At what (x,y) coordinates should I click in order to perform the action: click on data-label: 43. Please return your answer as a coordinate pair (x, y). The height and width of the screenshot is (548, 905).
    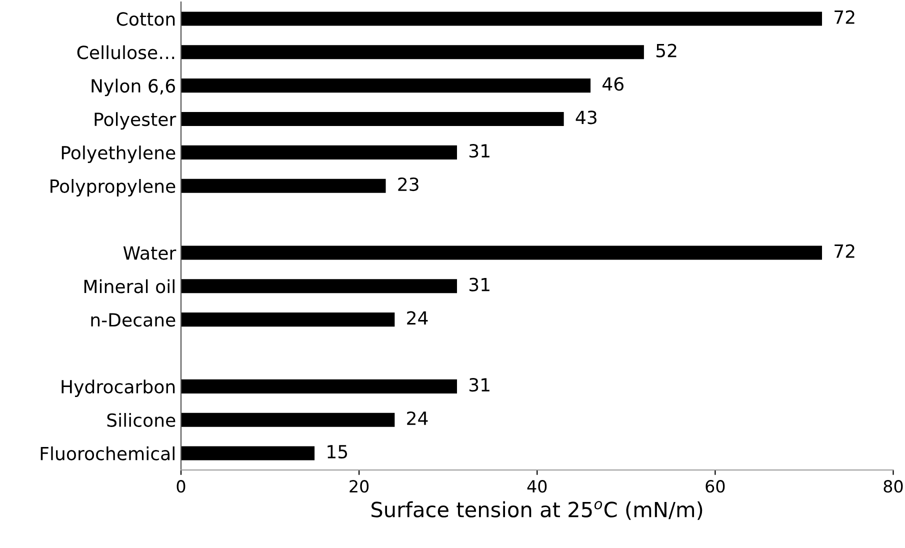
    Looking at the image, I should click on (586, 117).